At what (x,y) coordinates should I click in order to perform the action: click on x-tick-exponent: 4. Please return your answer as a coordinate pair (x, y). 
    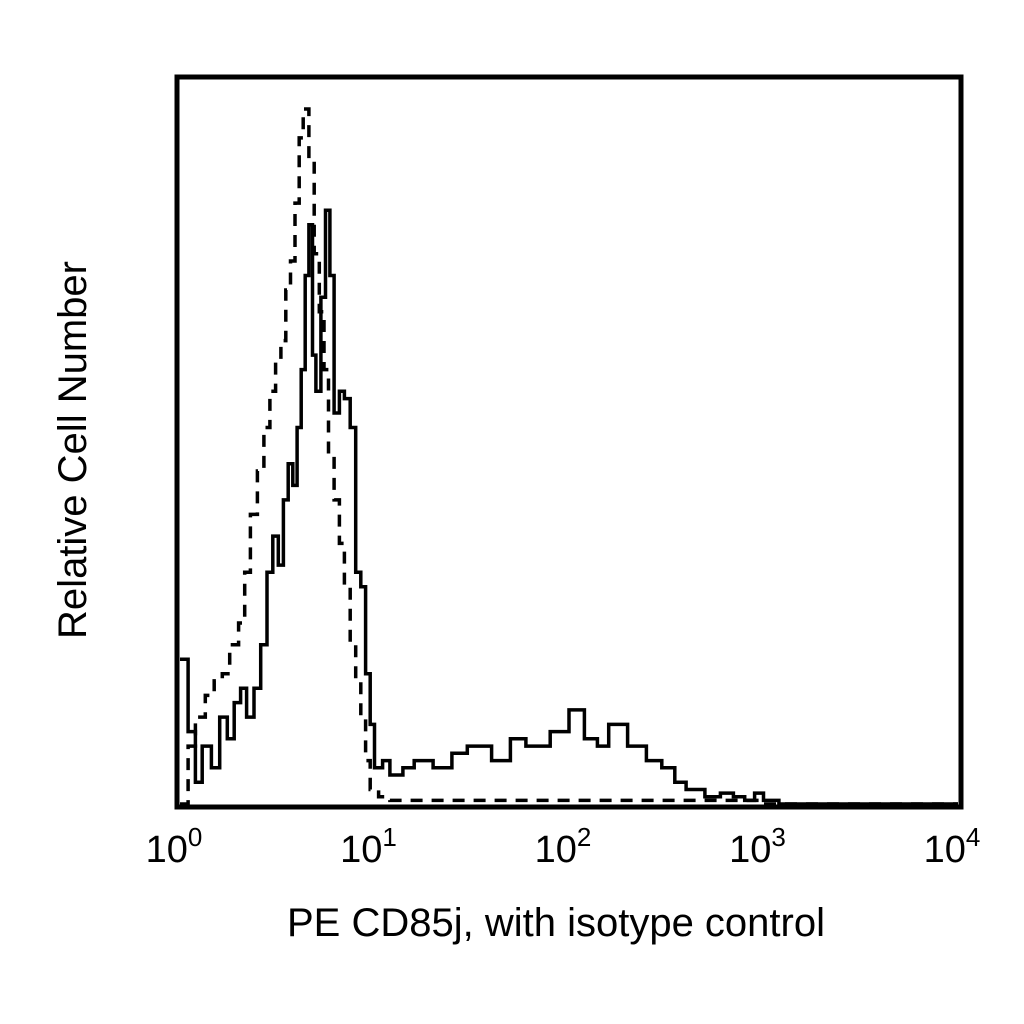
    Looking at the image, I should click on (973, 837).